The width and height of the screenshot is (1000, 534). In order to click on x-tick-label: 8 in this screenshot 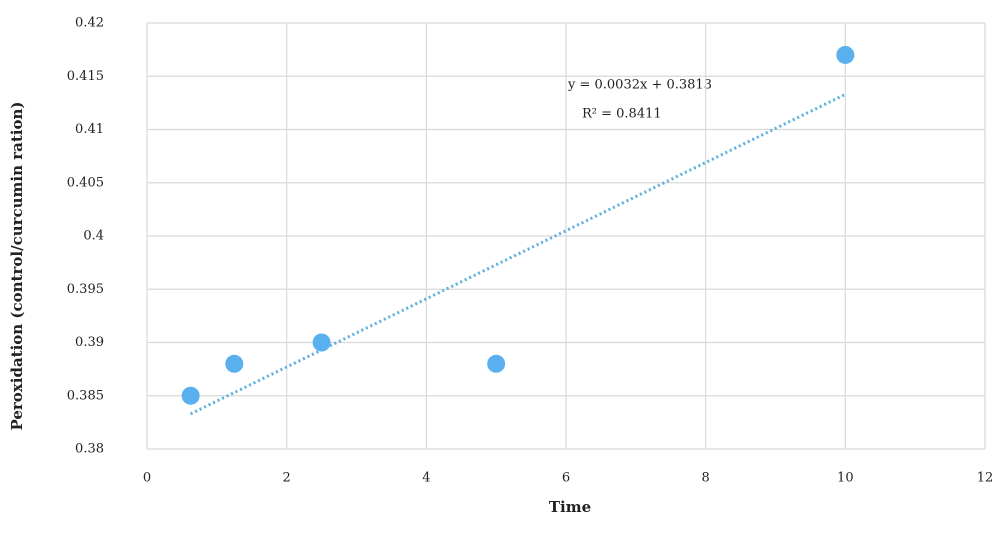, I will do `click(706, 478)`.